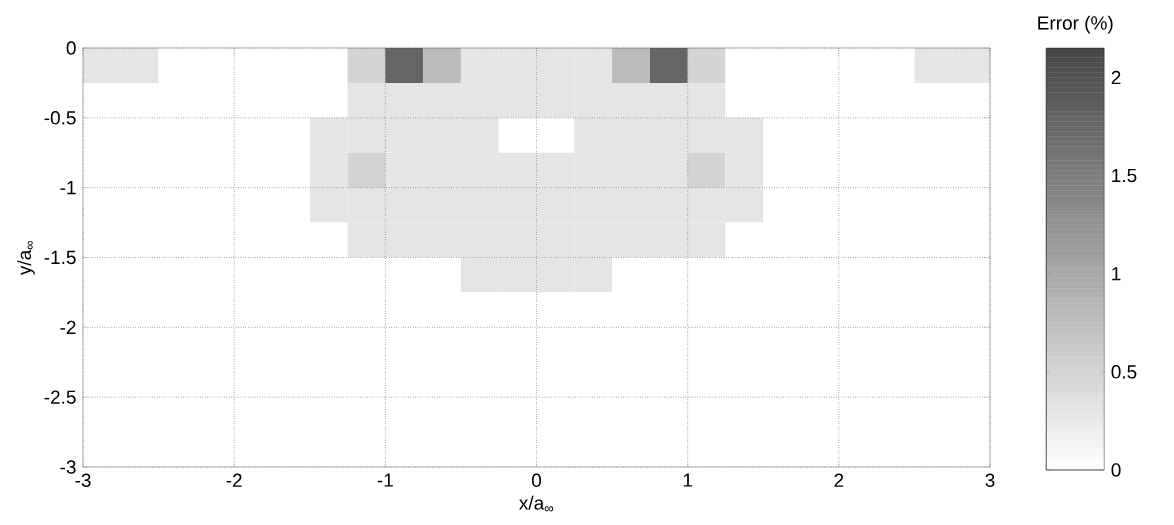 The height and width of the screenshot is (525, 1174). What do you see at coordinates (536, 503) in the screenshot?
I see `x-axis-title: x/a$_{∞}$` at bounding box center [536, 503].